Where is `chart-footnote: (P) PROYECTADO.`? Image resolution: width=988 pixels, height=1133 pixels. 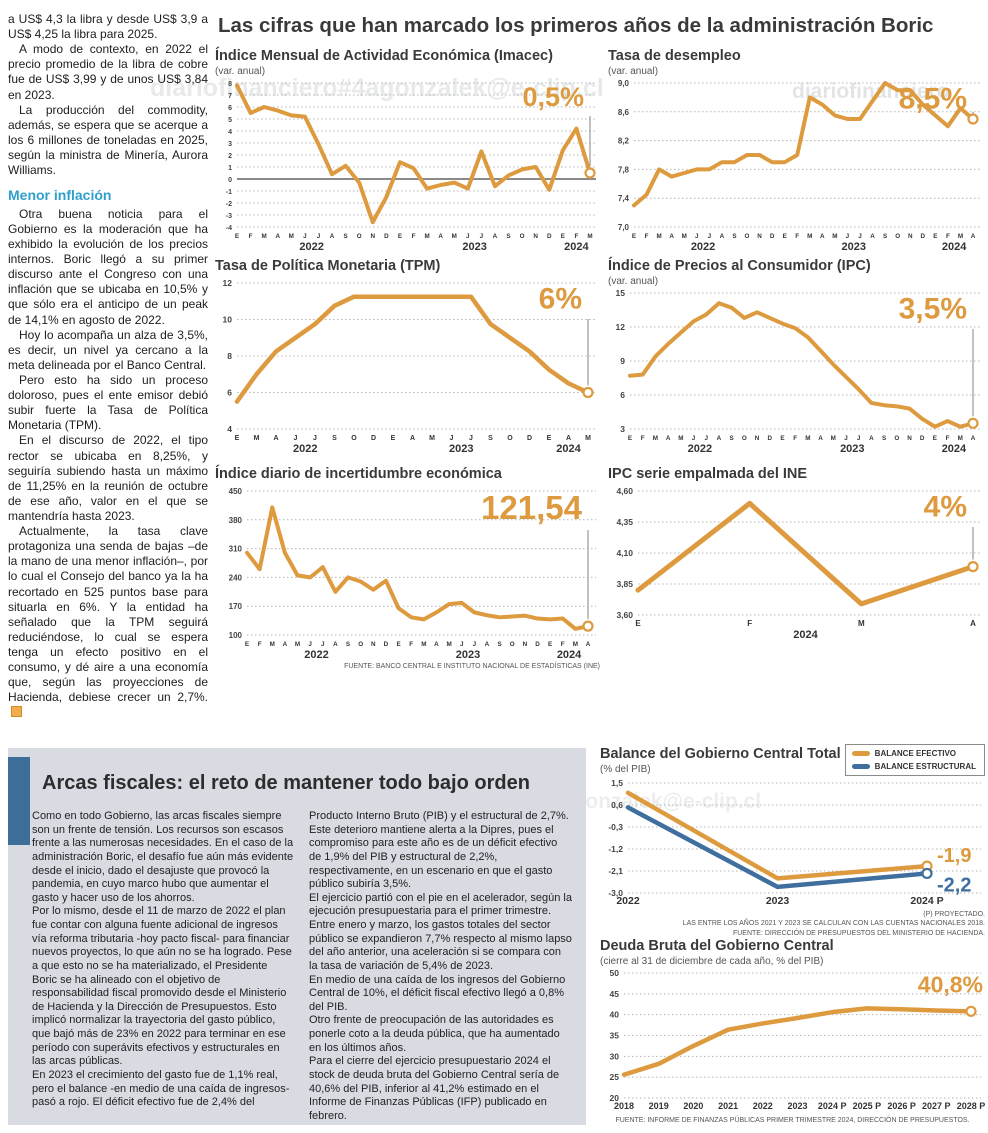
chart-footnote: (P) PROYECTADO. is located at coordinates (954, 914).